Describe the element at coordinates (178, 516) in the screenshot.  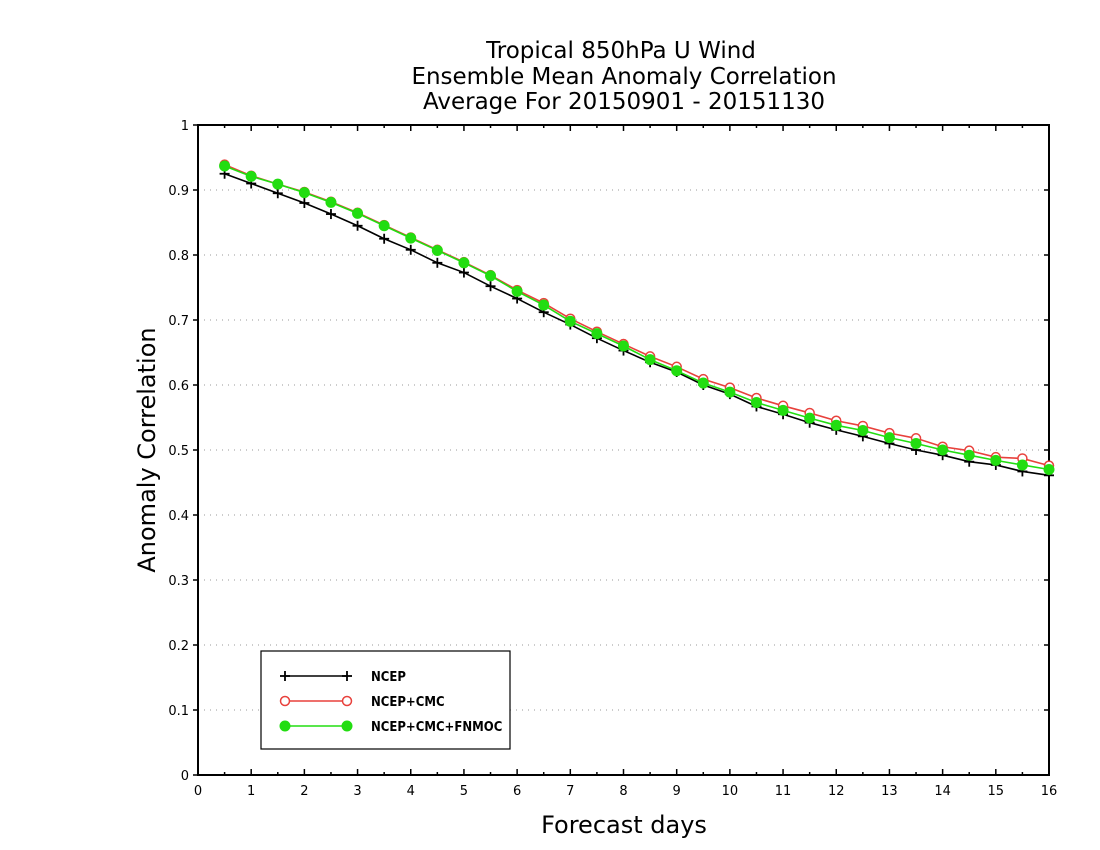
I see `y-tick-label: 0.4` at that location.